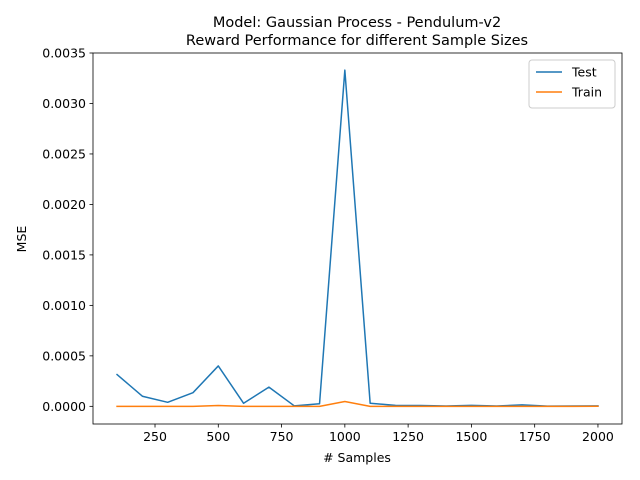 Image resolution: width=640 pixels, height=480 pixels. Describe the element at coordinates (584, 72) in the screenshot. I see `legend-label-test: Test` at that location.